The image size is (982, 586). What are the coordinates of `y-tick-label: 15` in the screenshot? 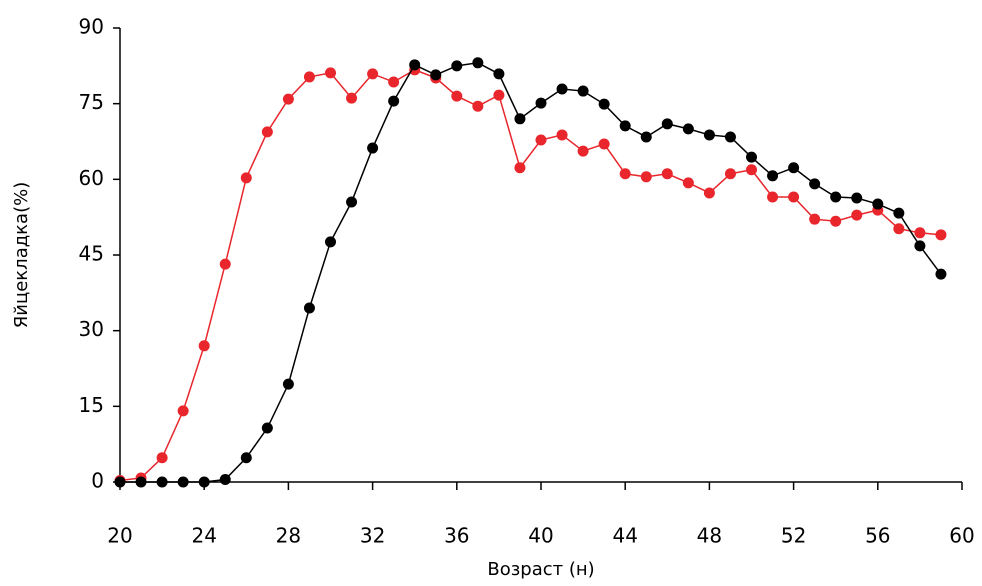 It's located at (91, 405).